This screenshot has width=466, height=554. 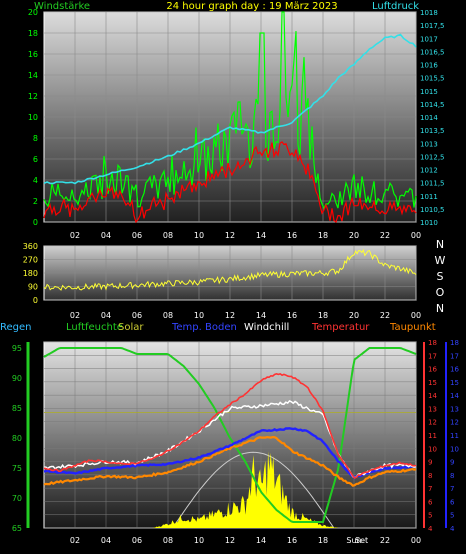 What do you see at coordinates (35, 180) in the screenshot?
I see `wind-tick-label: 4` at bounding box center [35, 180].